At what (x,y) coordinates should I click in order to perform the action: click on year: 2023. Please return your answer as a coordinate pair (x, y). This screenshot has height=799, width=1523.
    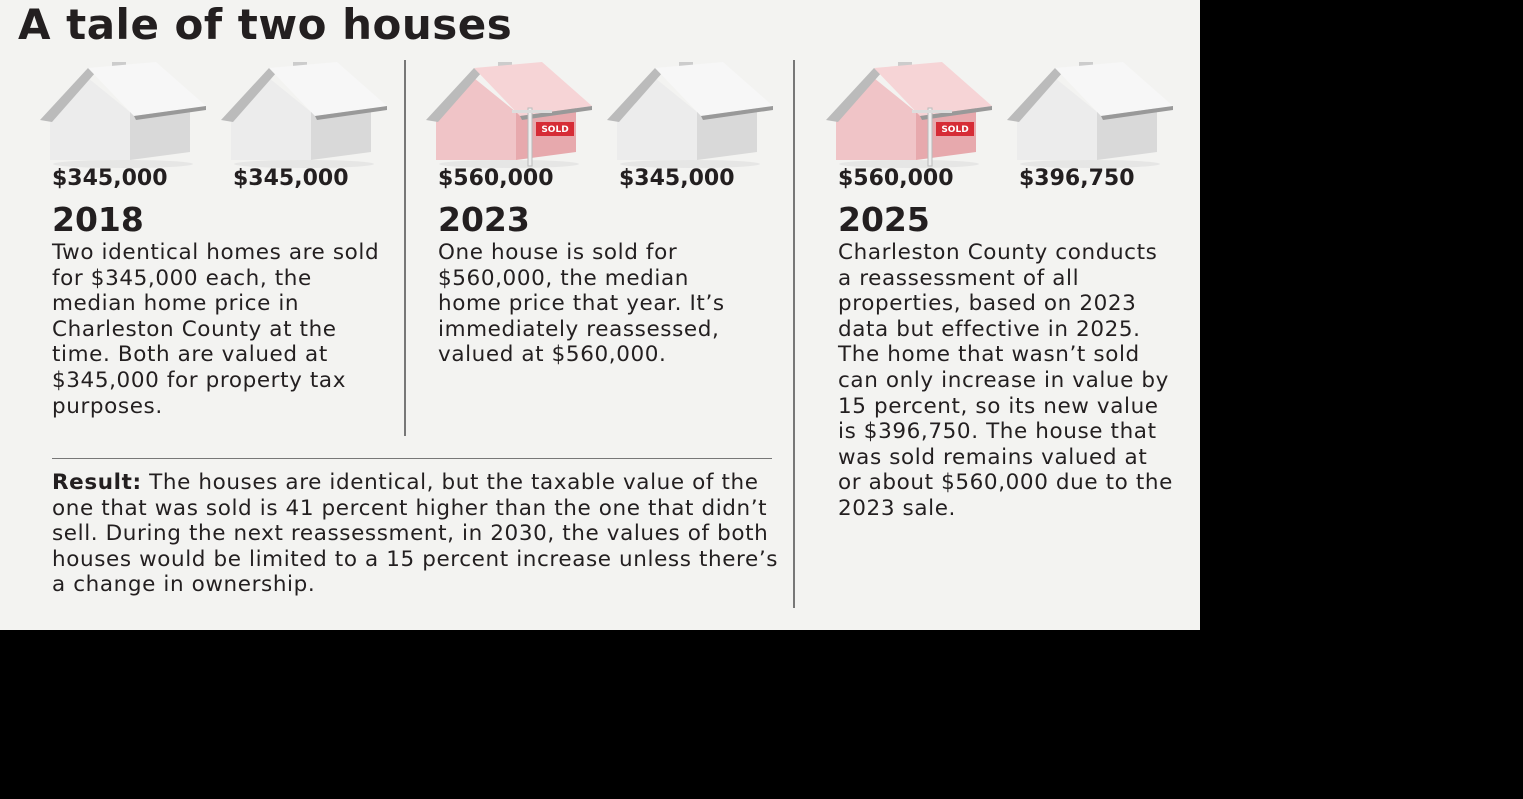
    Looking at the image, I should click on (484, 219).